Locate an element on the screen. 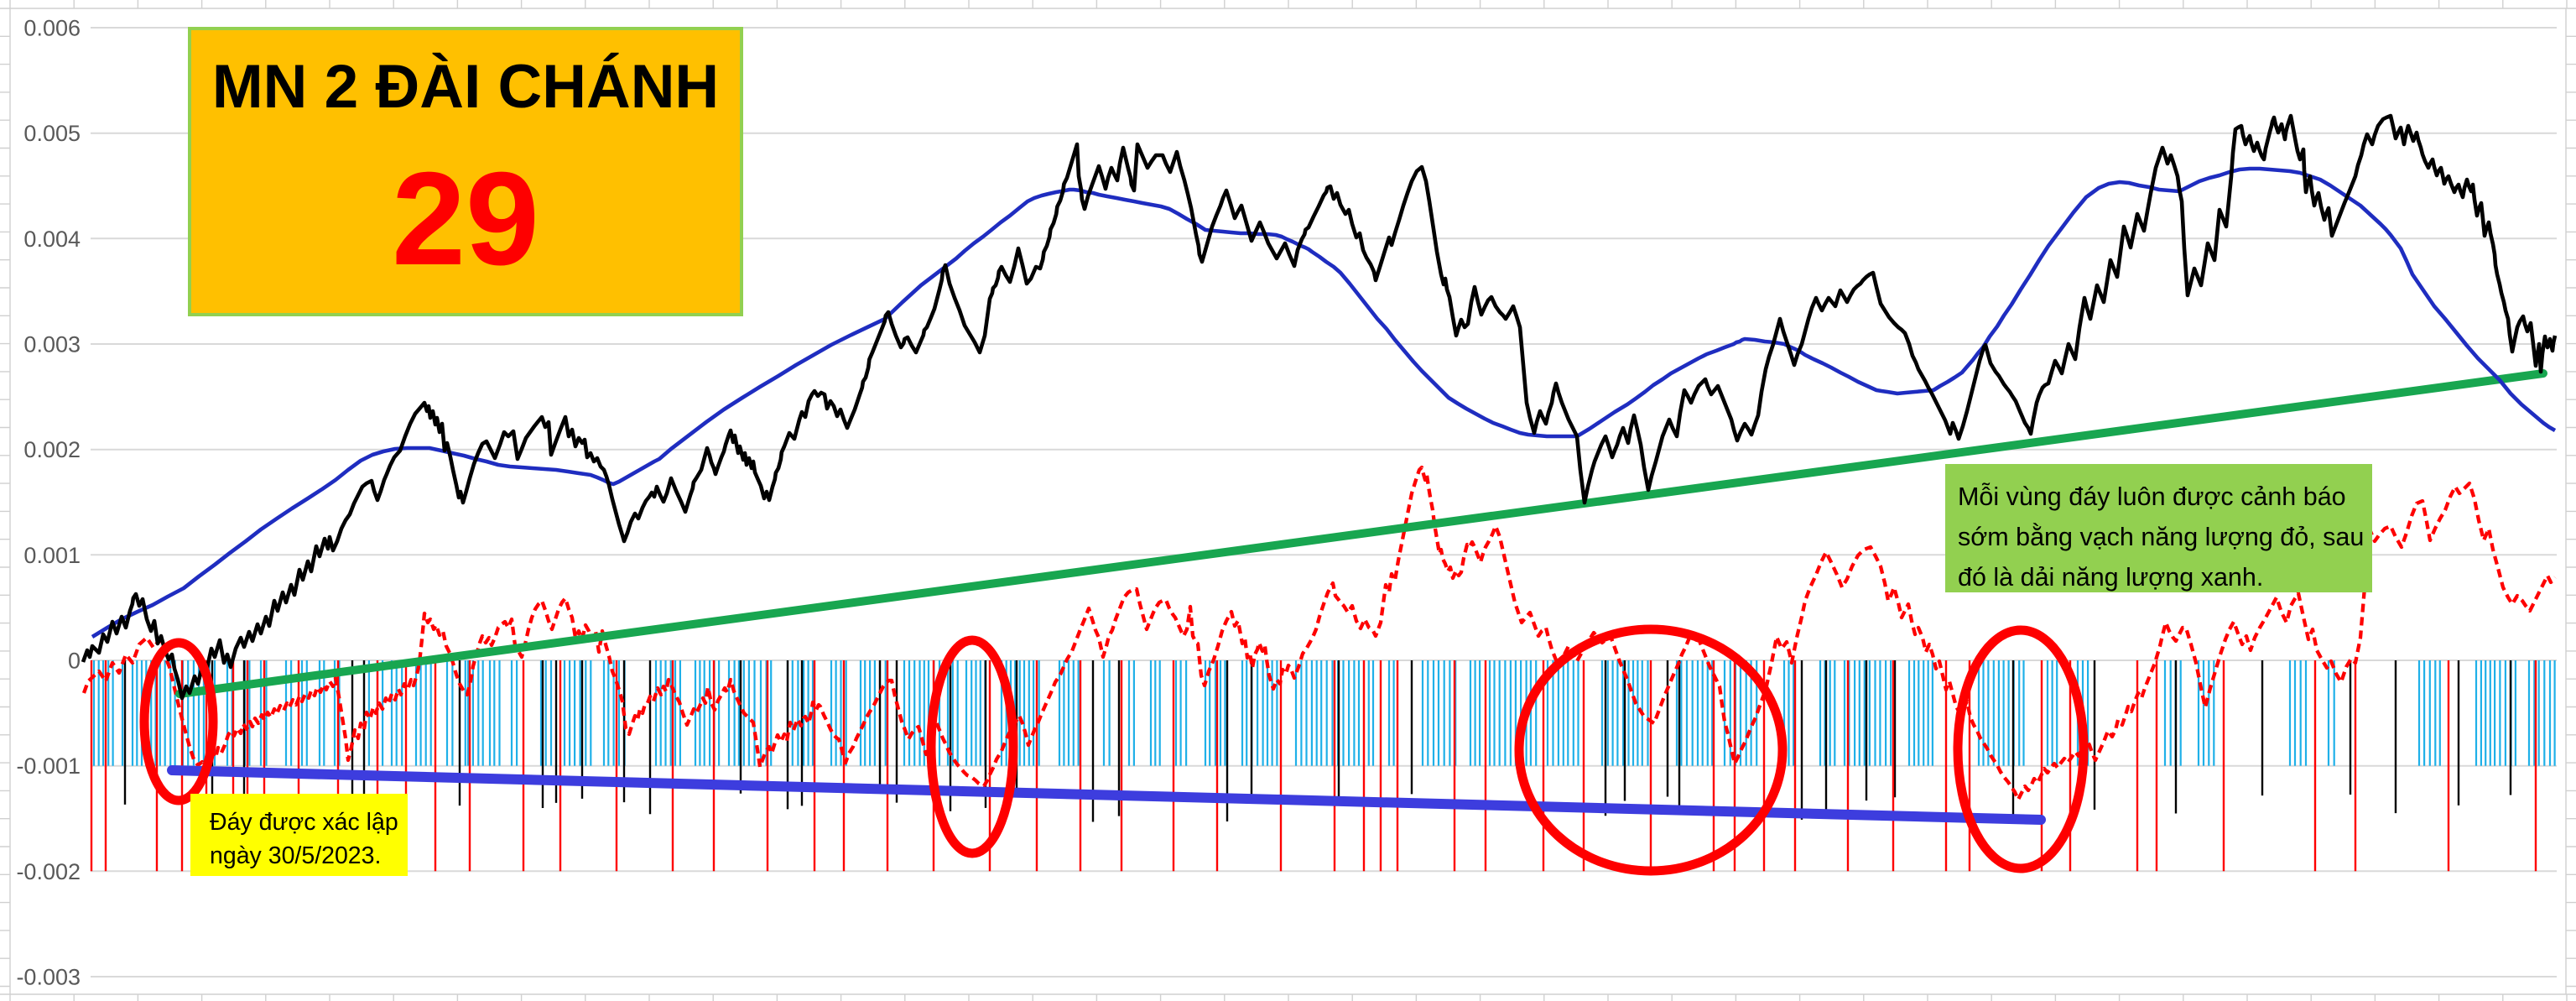 This screenshot has height=1001, width=2576. svg-text: 0.001 is located at coordinates (52, 555).